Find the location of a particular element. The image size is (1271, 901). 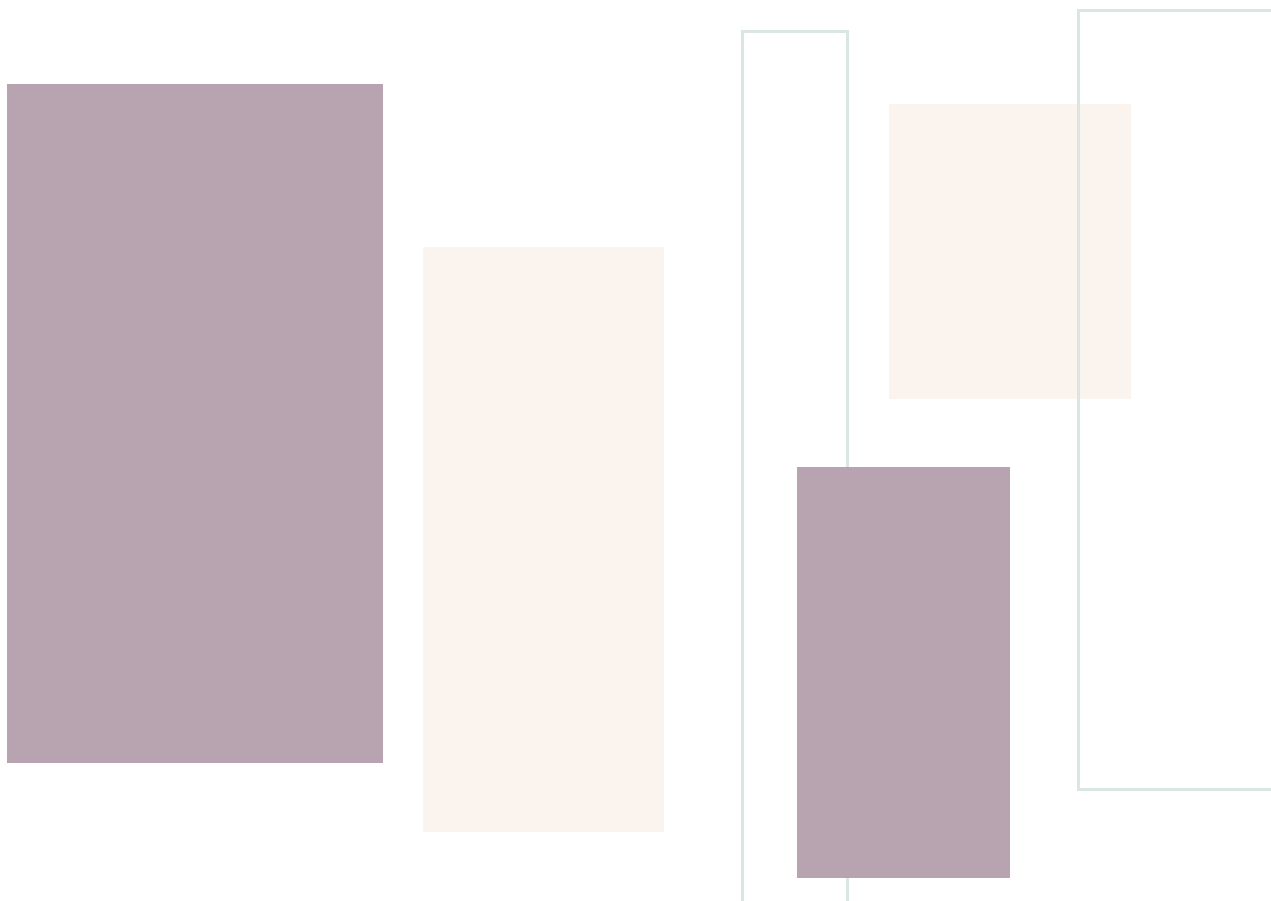

mauve-block-lower is located at coordinates (903, 672).